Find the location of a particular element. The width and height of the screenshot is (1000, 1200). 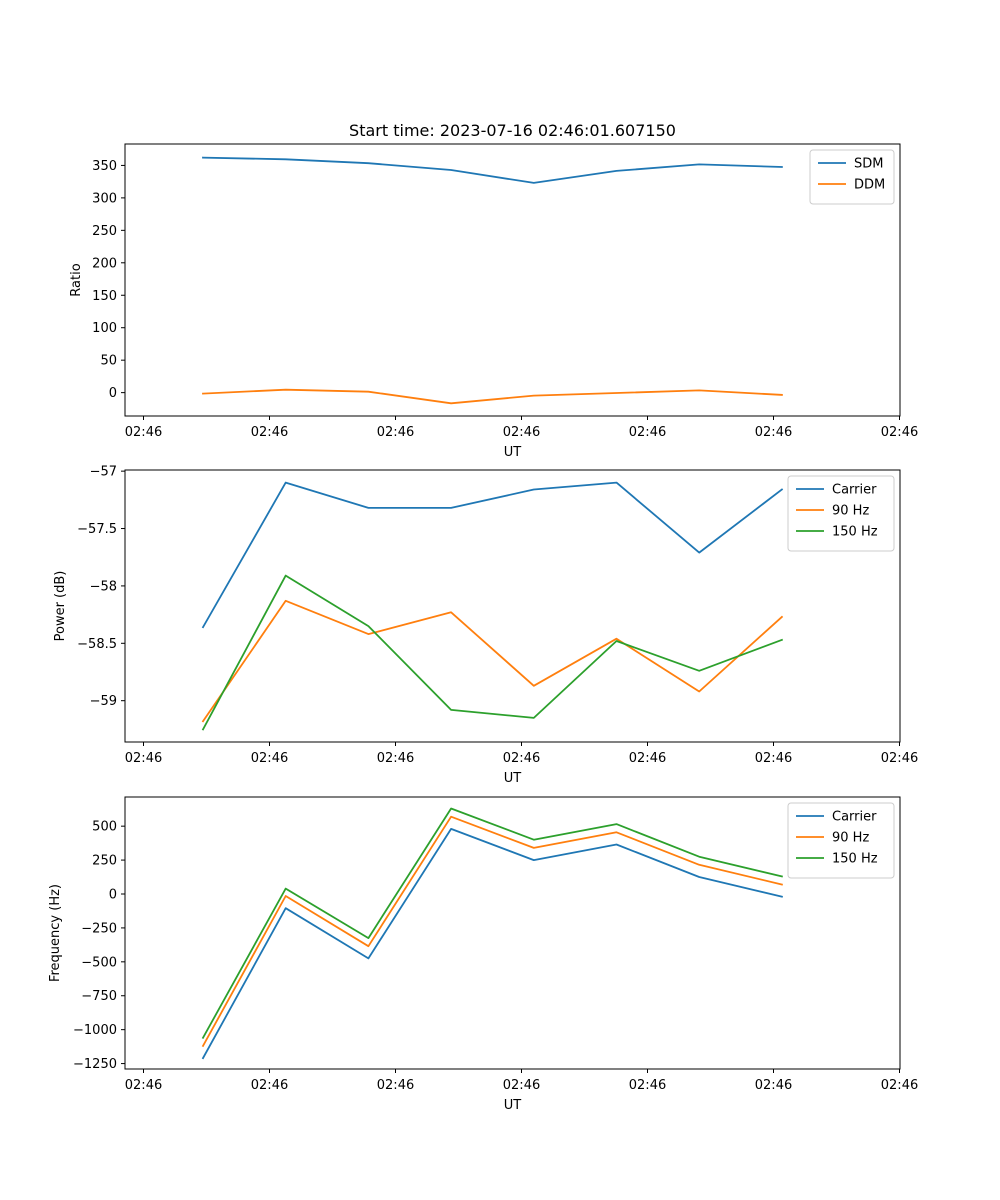

y-tick-label: 300 is located at coordinates (104, 198).